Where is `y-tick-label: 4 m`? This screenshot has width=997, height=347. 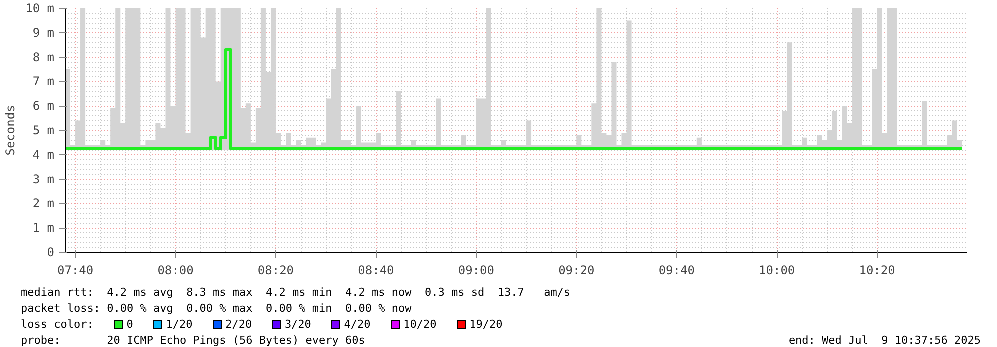 y-tick-label: 4 m is located at coordinates (43, 155).